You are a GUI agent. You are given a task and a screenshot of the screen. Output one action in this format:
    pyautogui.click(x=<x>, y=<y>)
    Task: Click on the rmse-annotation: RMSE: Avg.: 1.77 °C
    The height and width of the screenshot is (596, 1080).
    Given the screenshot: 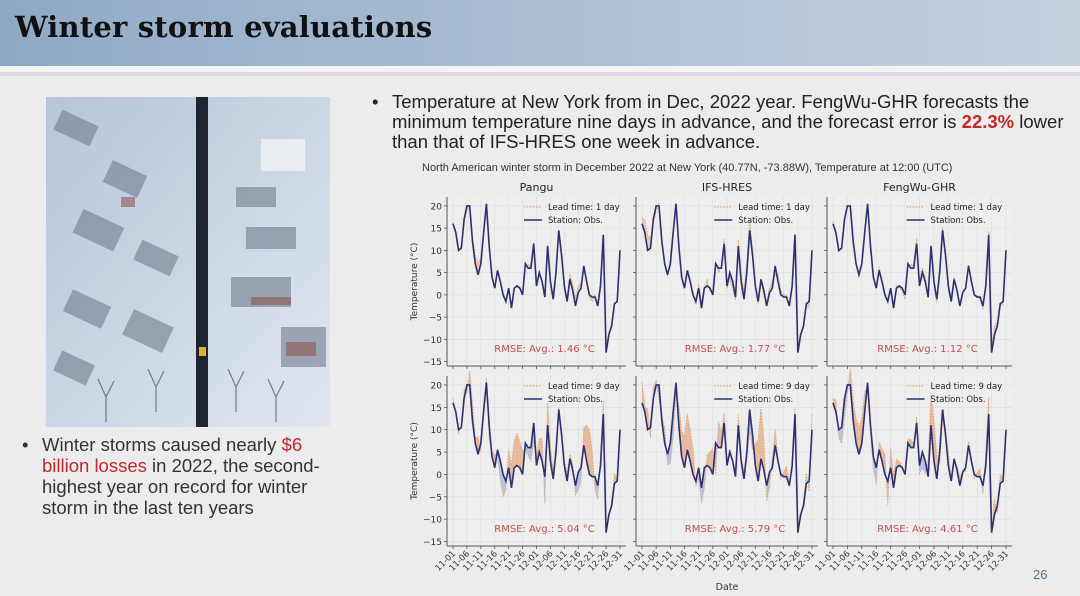 What is the action you would take?
    pyautogui.click(x=735, y=349)
    